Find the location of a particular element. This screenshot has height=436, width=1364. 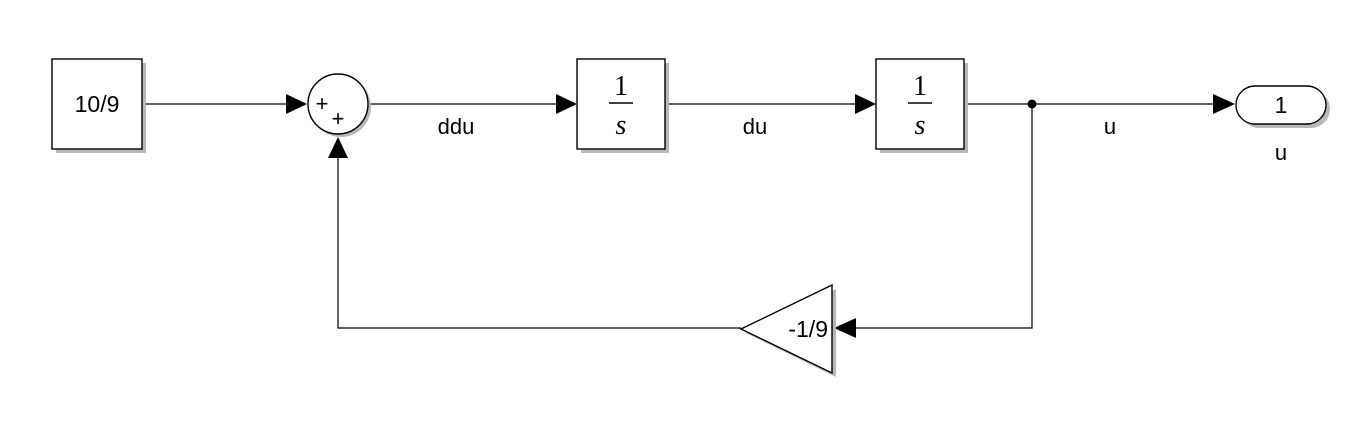

outport-number: 1 is located at coordinates (1281, 105).